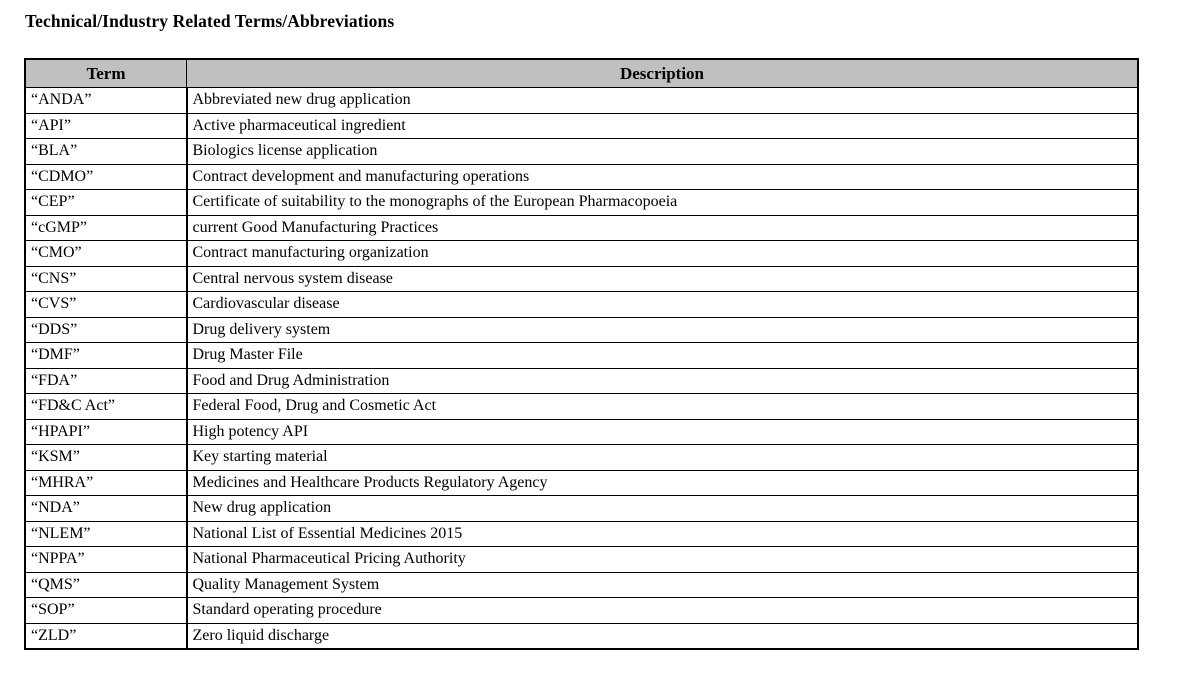 The height and width of the screenshot is (677, 1200). I want to click on description-cell: Zero liquid discharge, so click(662, 636).